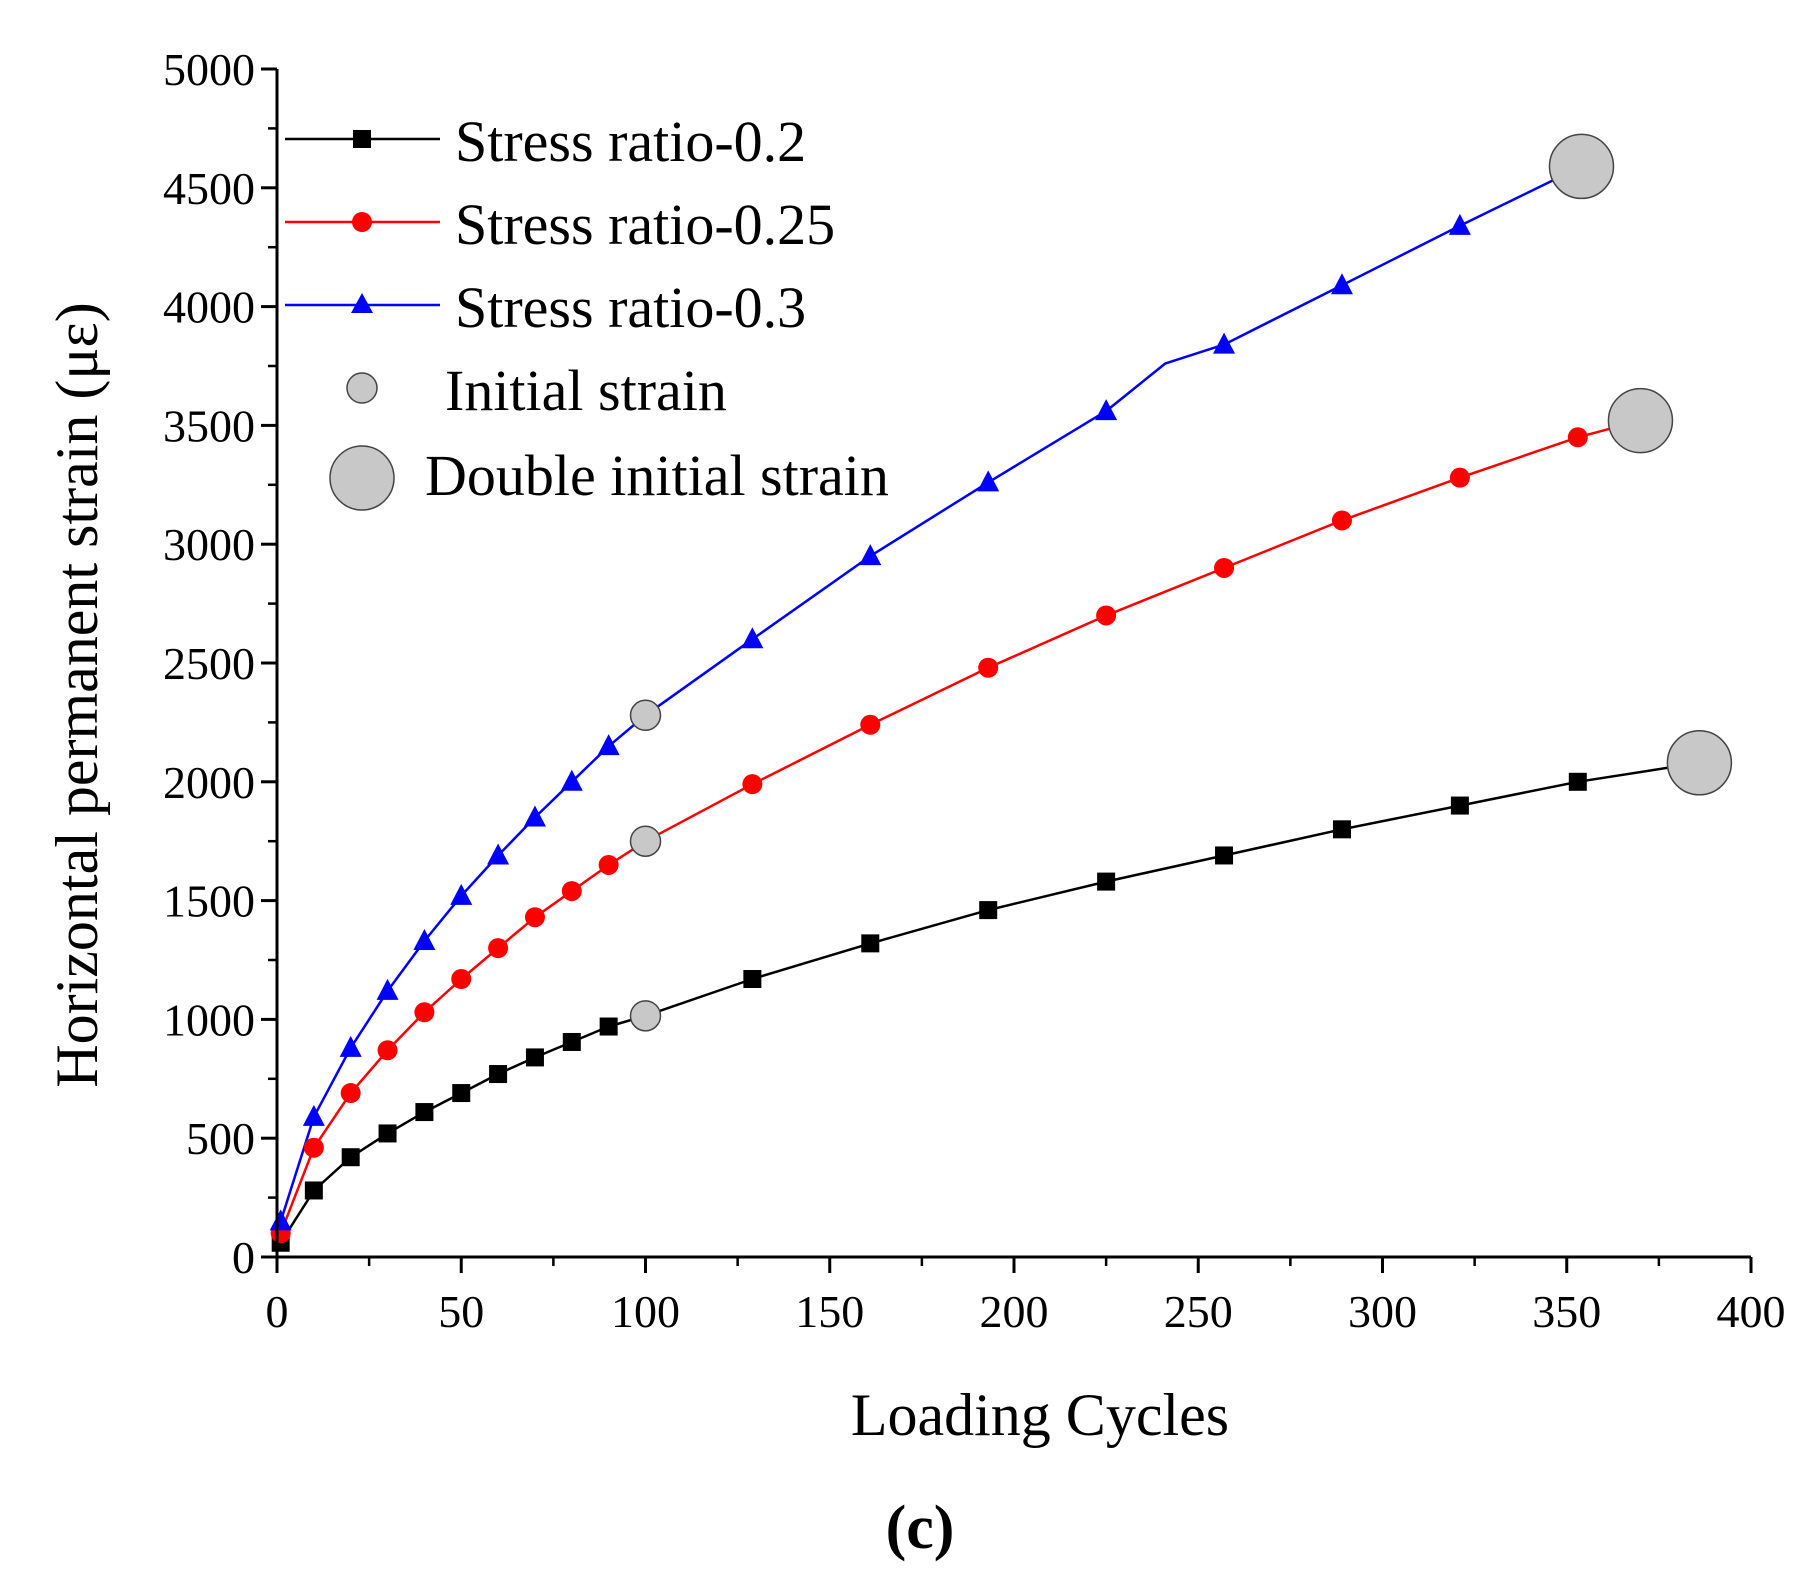 This screenshot has height=1586, width=1807. Describe the element at coordinates (586, 390) in the screenshot. I see `legend-label-initial-strain: Initial strain` at that location.